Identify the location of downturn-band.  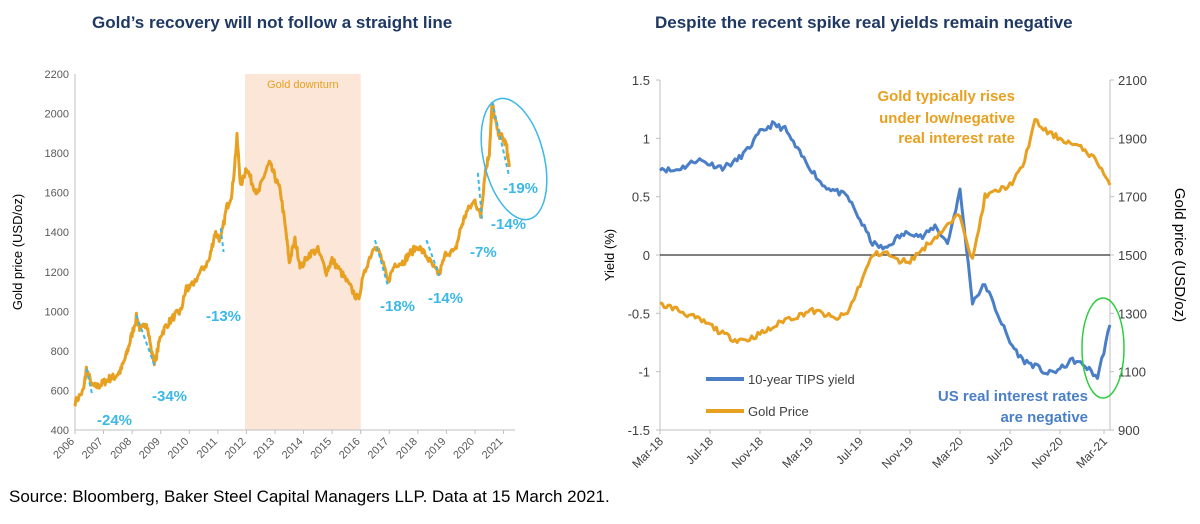
(303, 252).